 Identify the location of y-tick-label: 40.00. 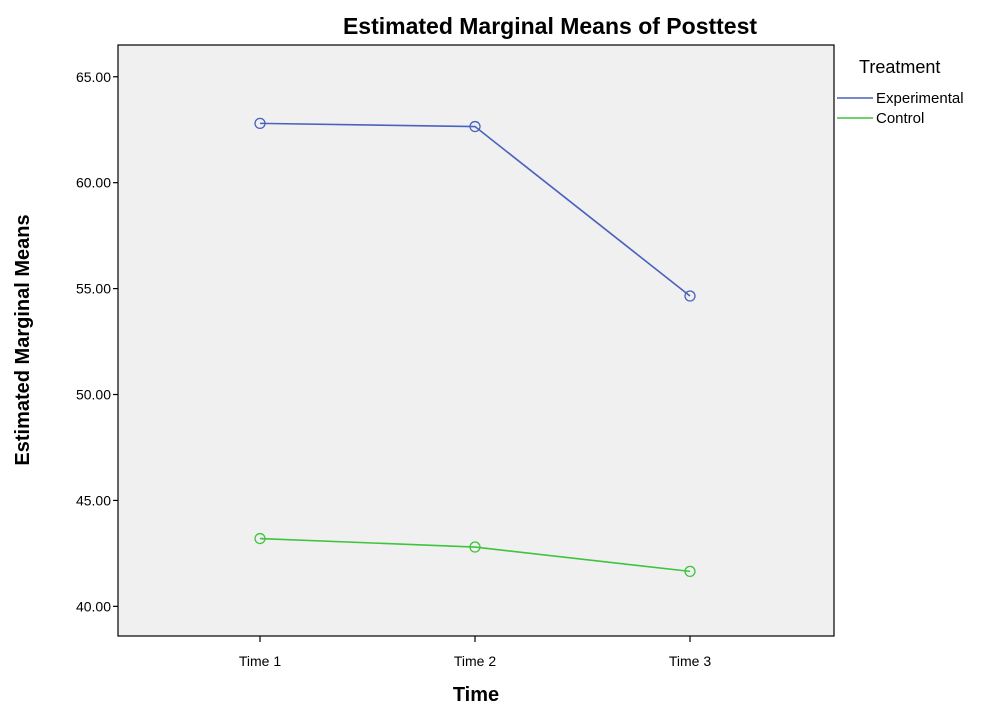
(93, 606).